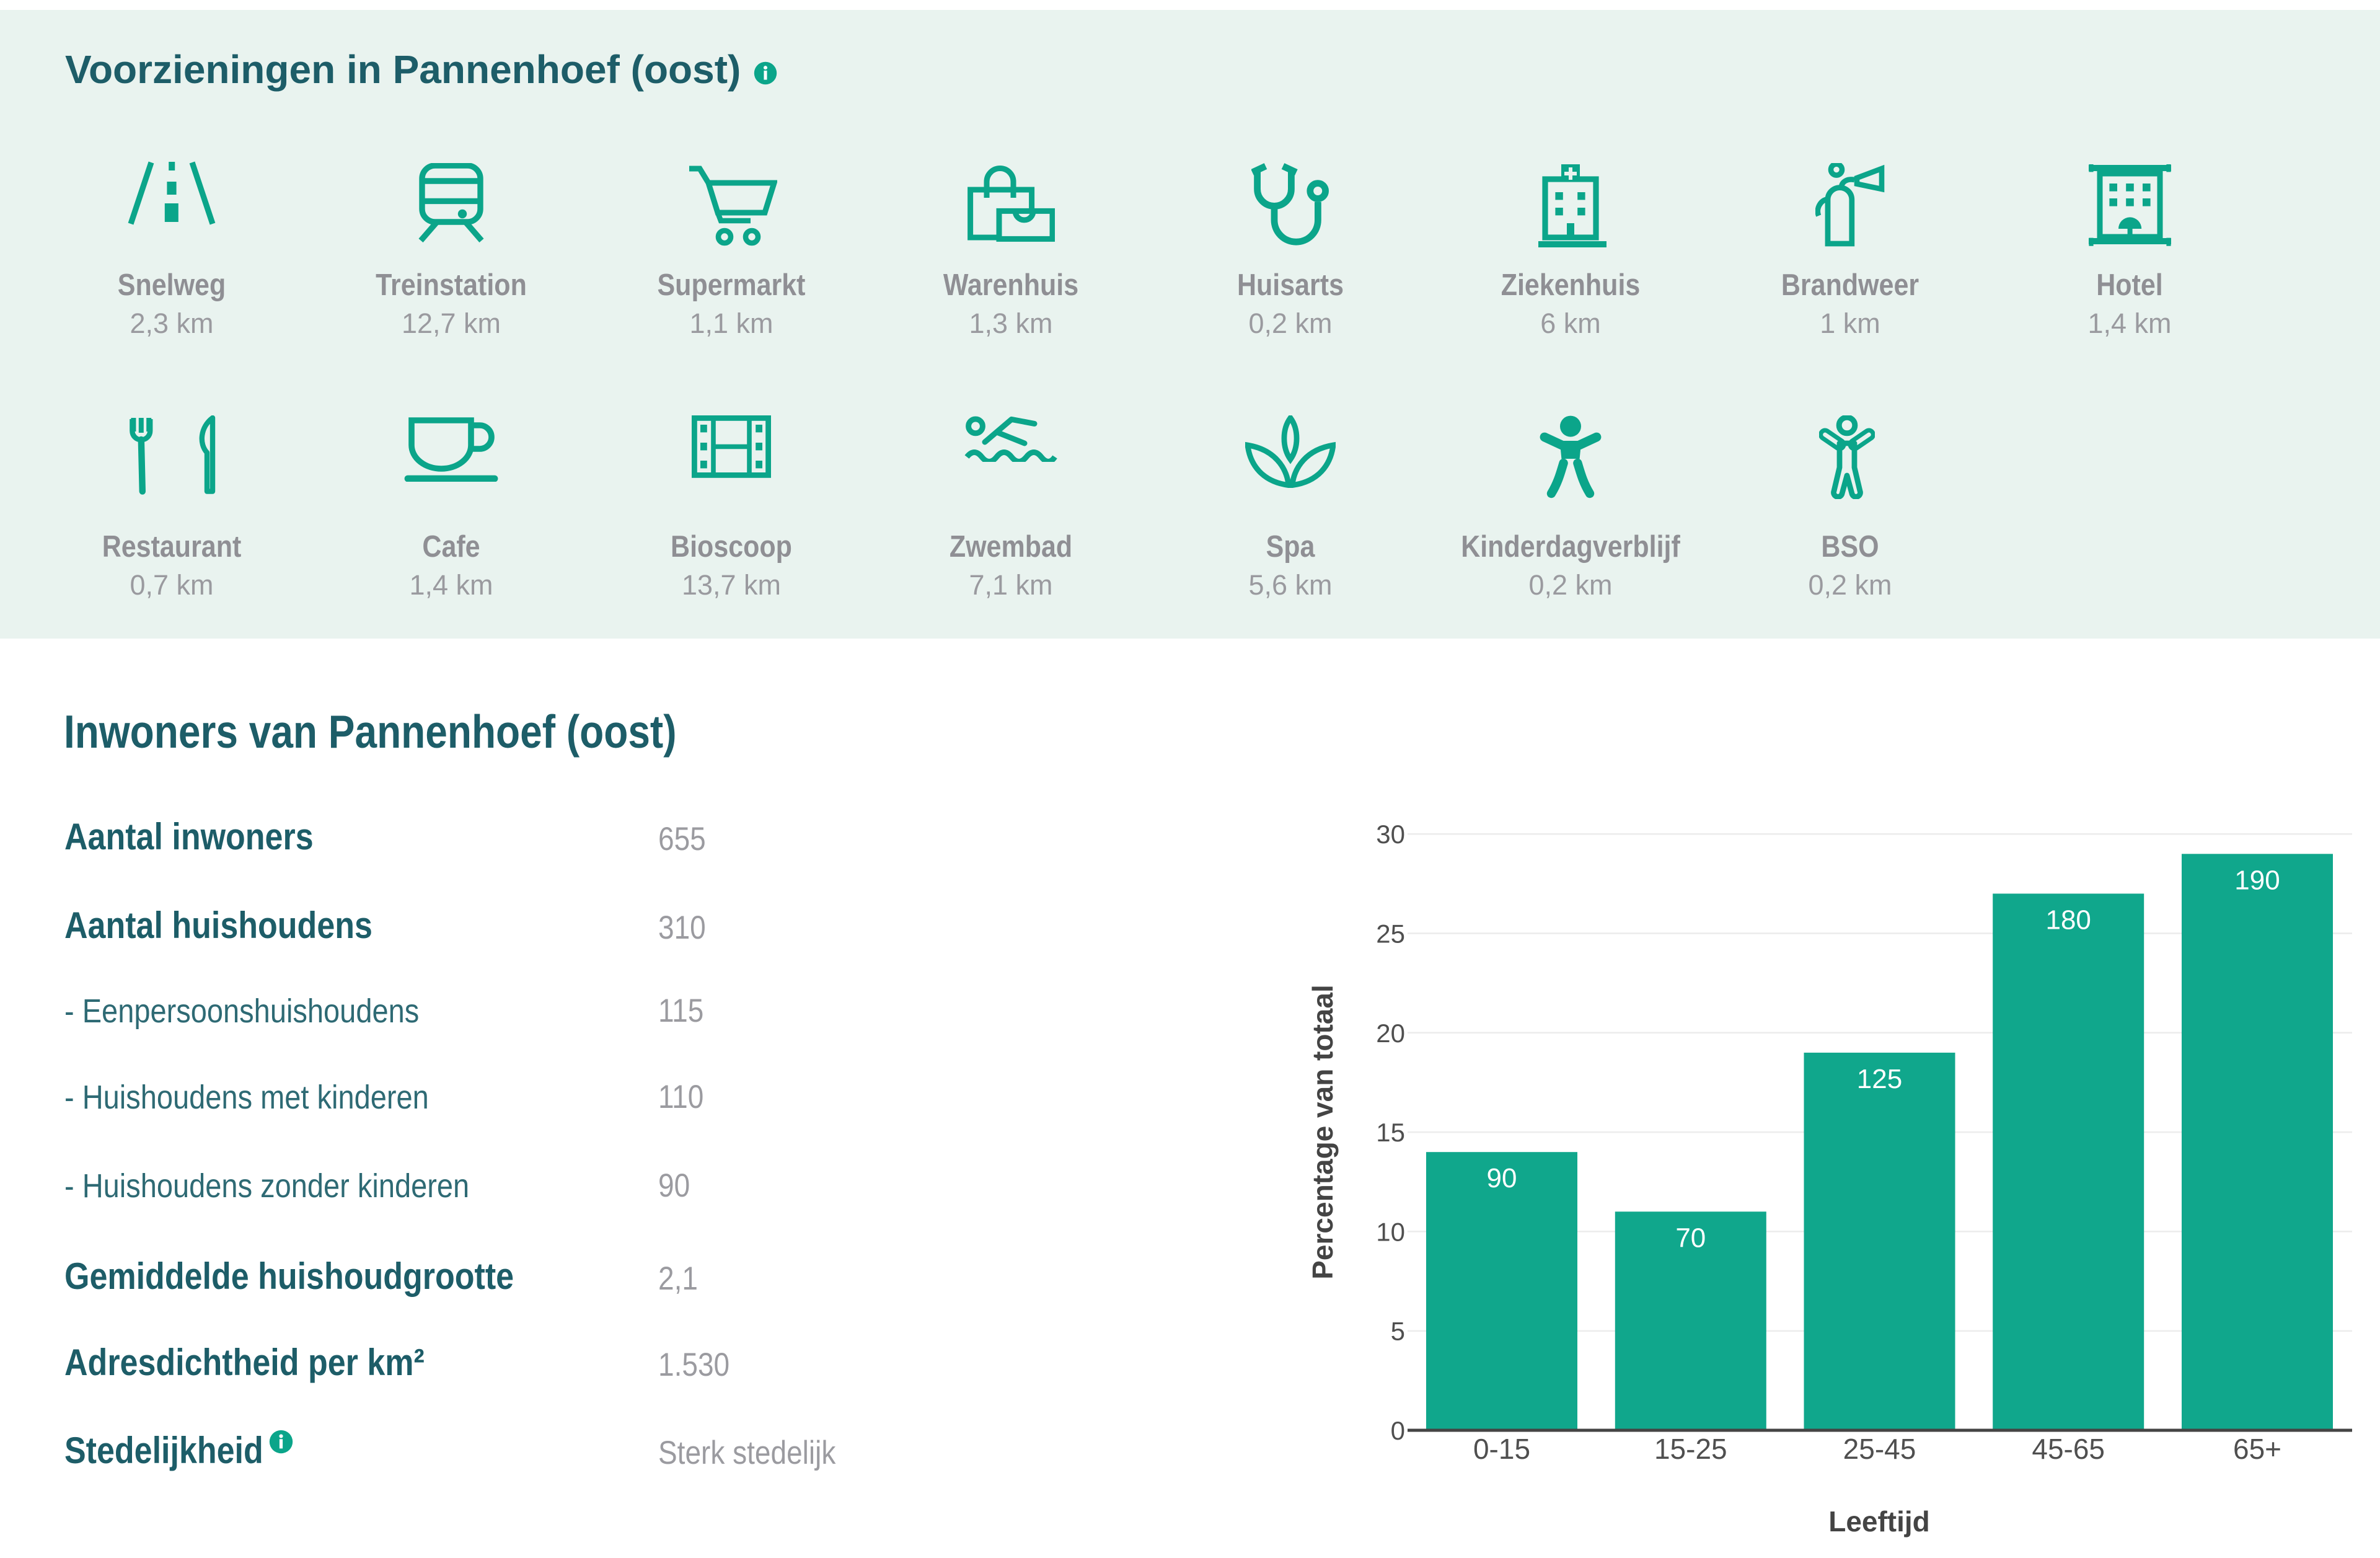  Describe the element at coordinates (1879, 1079) in the screenshot. I see `svg-text: 125` at that location.